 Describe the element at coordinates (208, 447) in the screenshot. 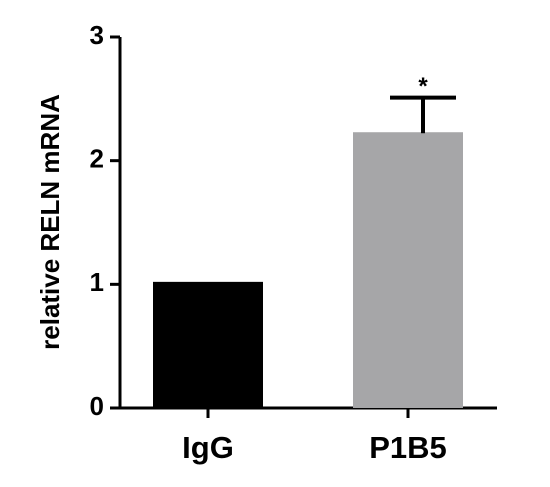

I see `x-tick-label: IgG` at that location.